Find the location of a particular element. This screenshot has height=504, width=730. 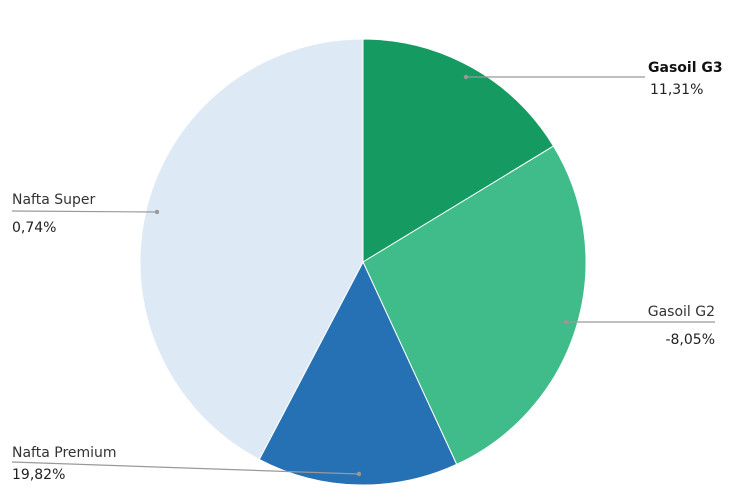

slice-name: Nafta Premium is located at coordinates (64, 453).